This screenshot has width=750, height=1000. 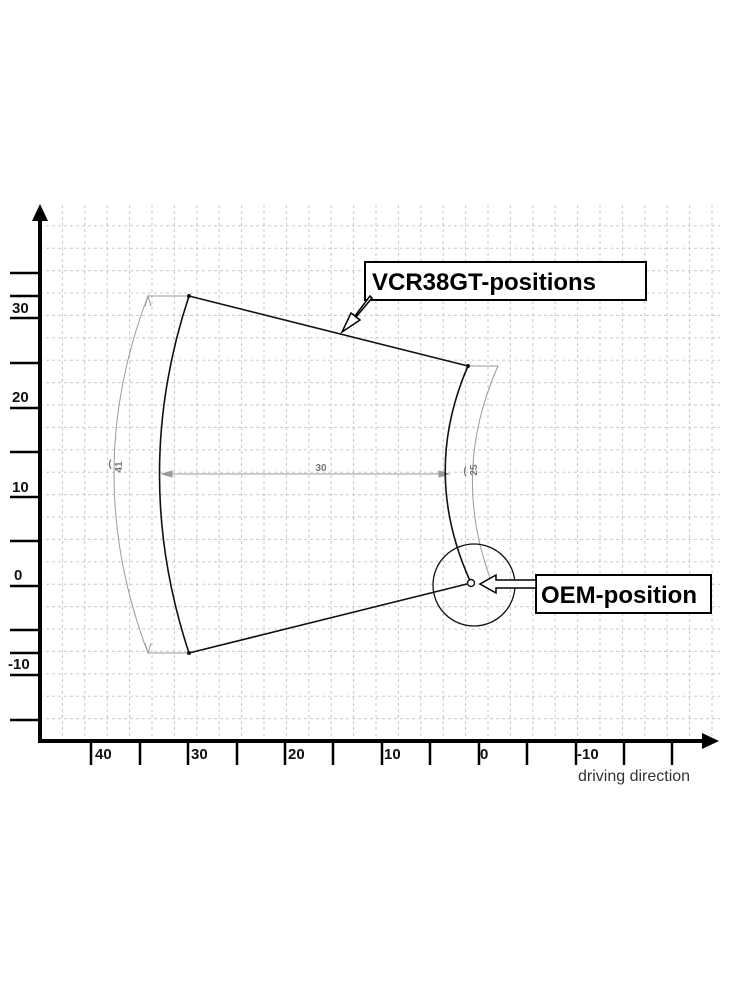 What do you see at coordinates (392, 754) in the screenshot?
I see `x-tick-label-10: 10` at bounding box center [392, 754].